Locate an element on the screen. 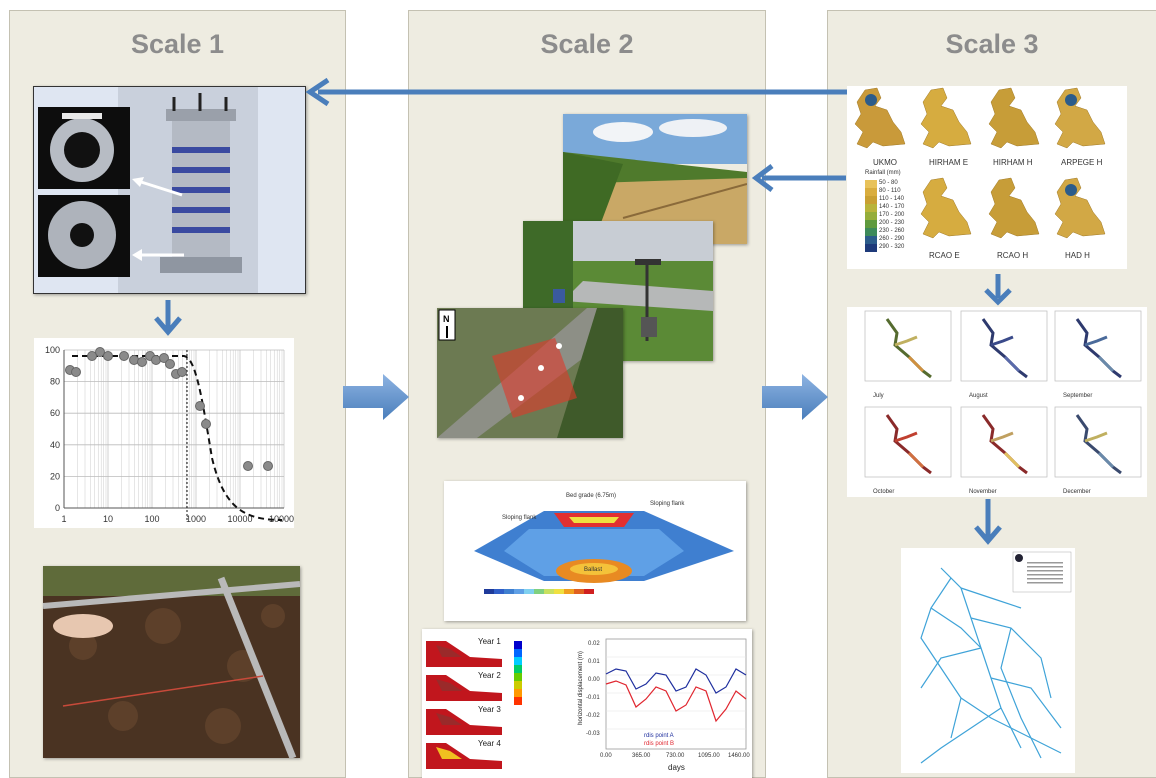 This screenshot has height=778, width=1156. legend-item-label: 80 - 110 is located at coordinates (890, 191).